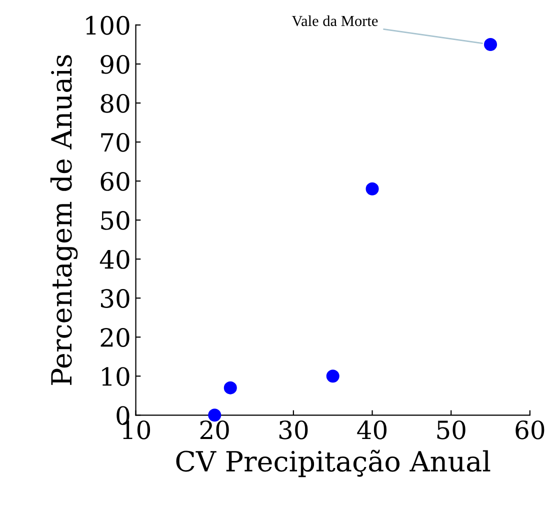 The image size is (552, 510). What do you see at coordinates (115, 259) in the screenshot?
I see `y-tick-label: 40` at bounding box center [115, 259].